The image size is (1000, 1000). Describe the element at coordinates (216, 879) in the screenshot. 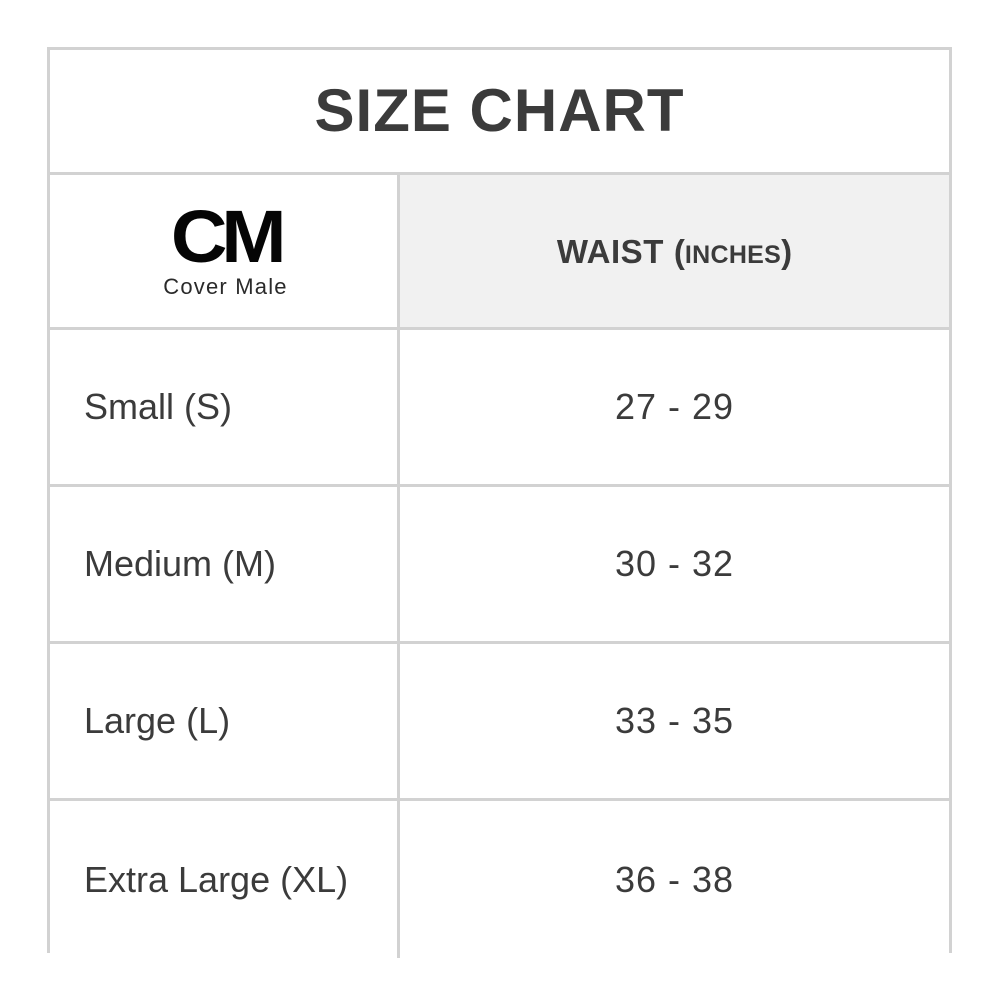

I see `size-label: Extra Large (XL)` at that location.